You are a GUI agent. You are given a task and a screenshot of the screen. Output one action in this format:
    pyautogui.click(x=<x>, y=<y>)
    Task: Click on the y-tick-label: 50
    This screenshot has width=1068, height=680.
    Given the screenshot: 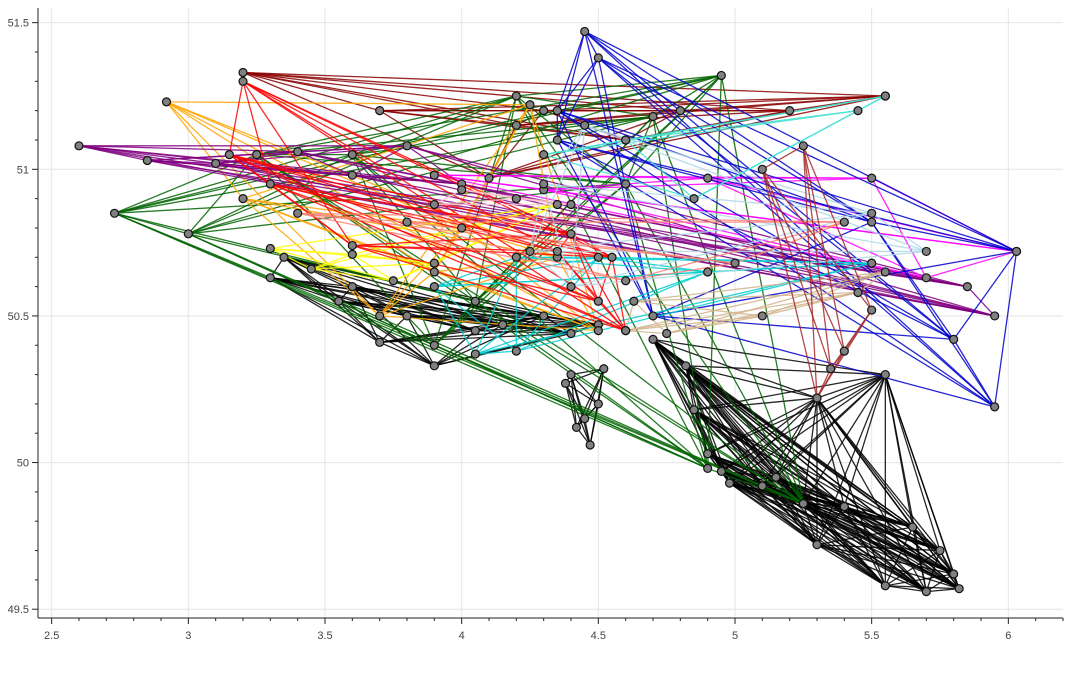 What is the action you would take?
    pyautogui.click(x=23, y=464)
    